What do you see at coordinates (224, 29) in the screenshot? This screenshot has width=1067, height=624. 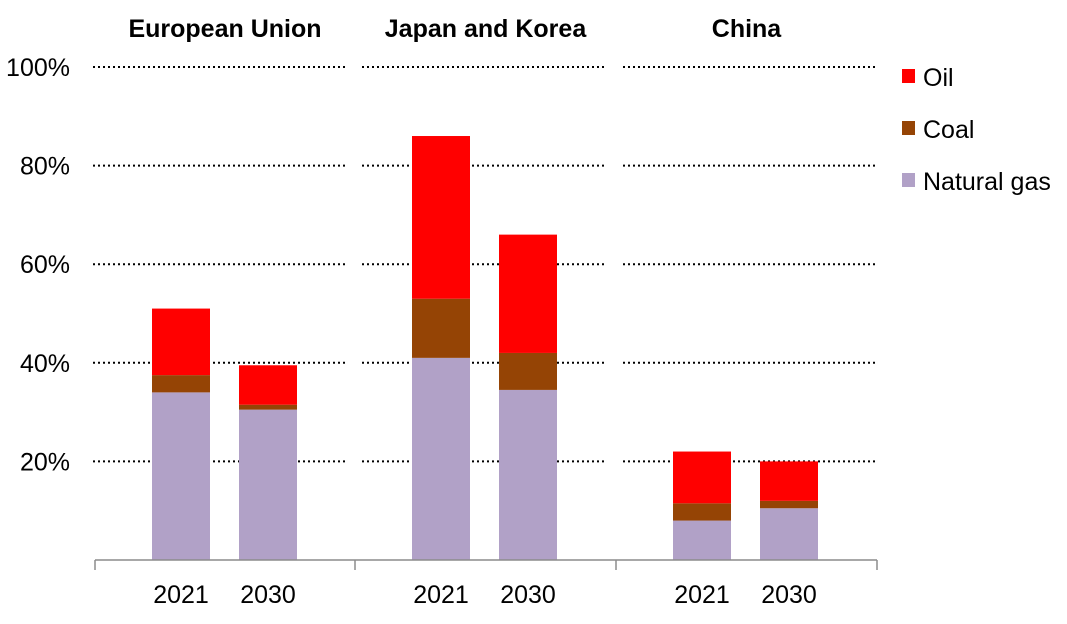 I see `panel-title-european-union: European Union` at bounding box center [224, 29].